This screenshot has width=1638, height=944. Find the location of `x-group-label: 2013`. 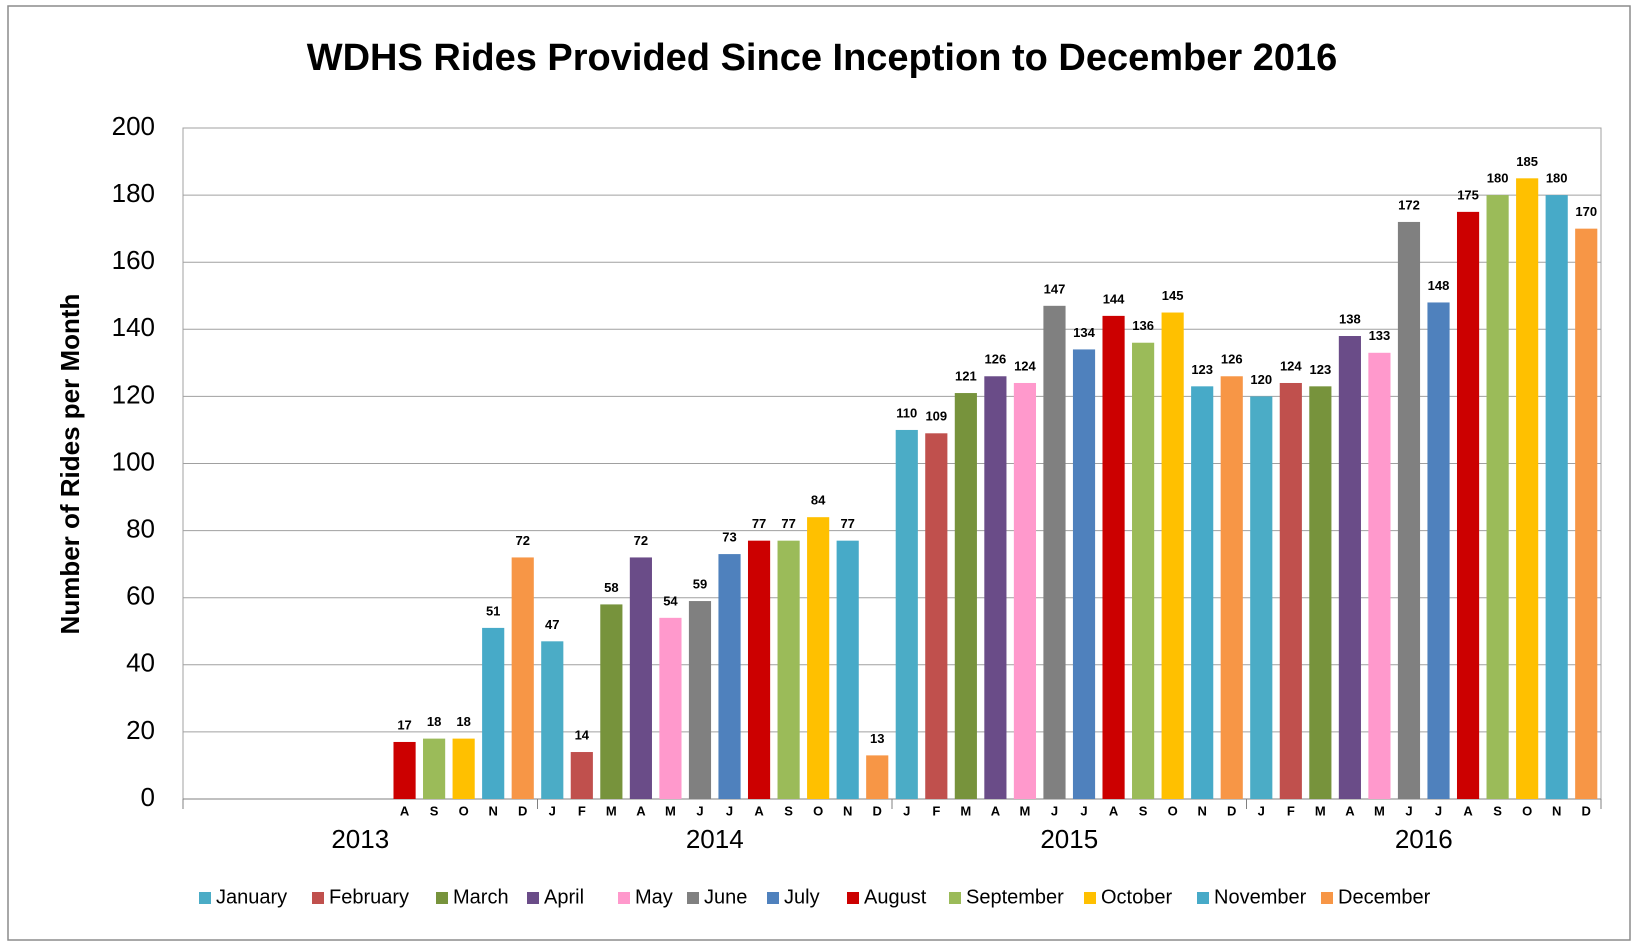

x-group-label: 2013 is located at coordinates (360, 839).